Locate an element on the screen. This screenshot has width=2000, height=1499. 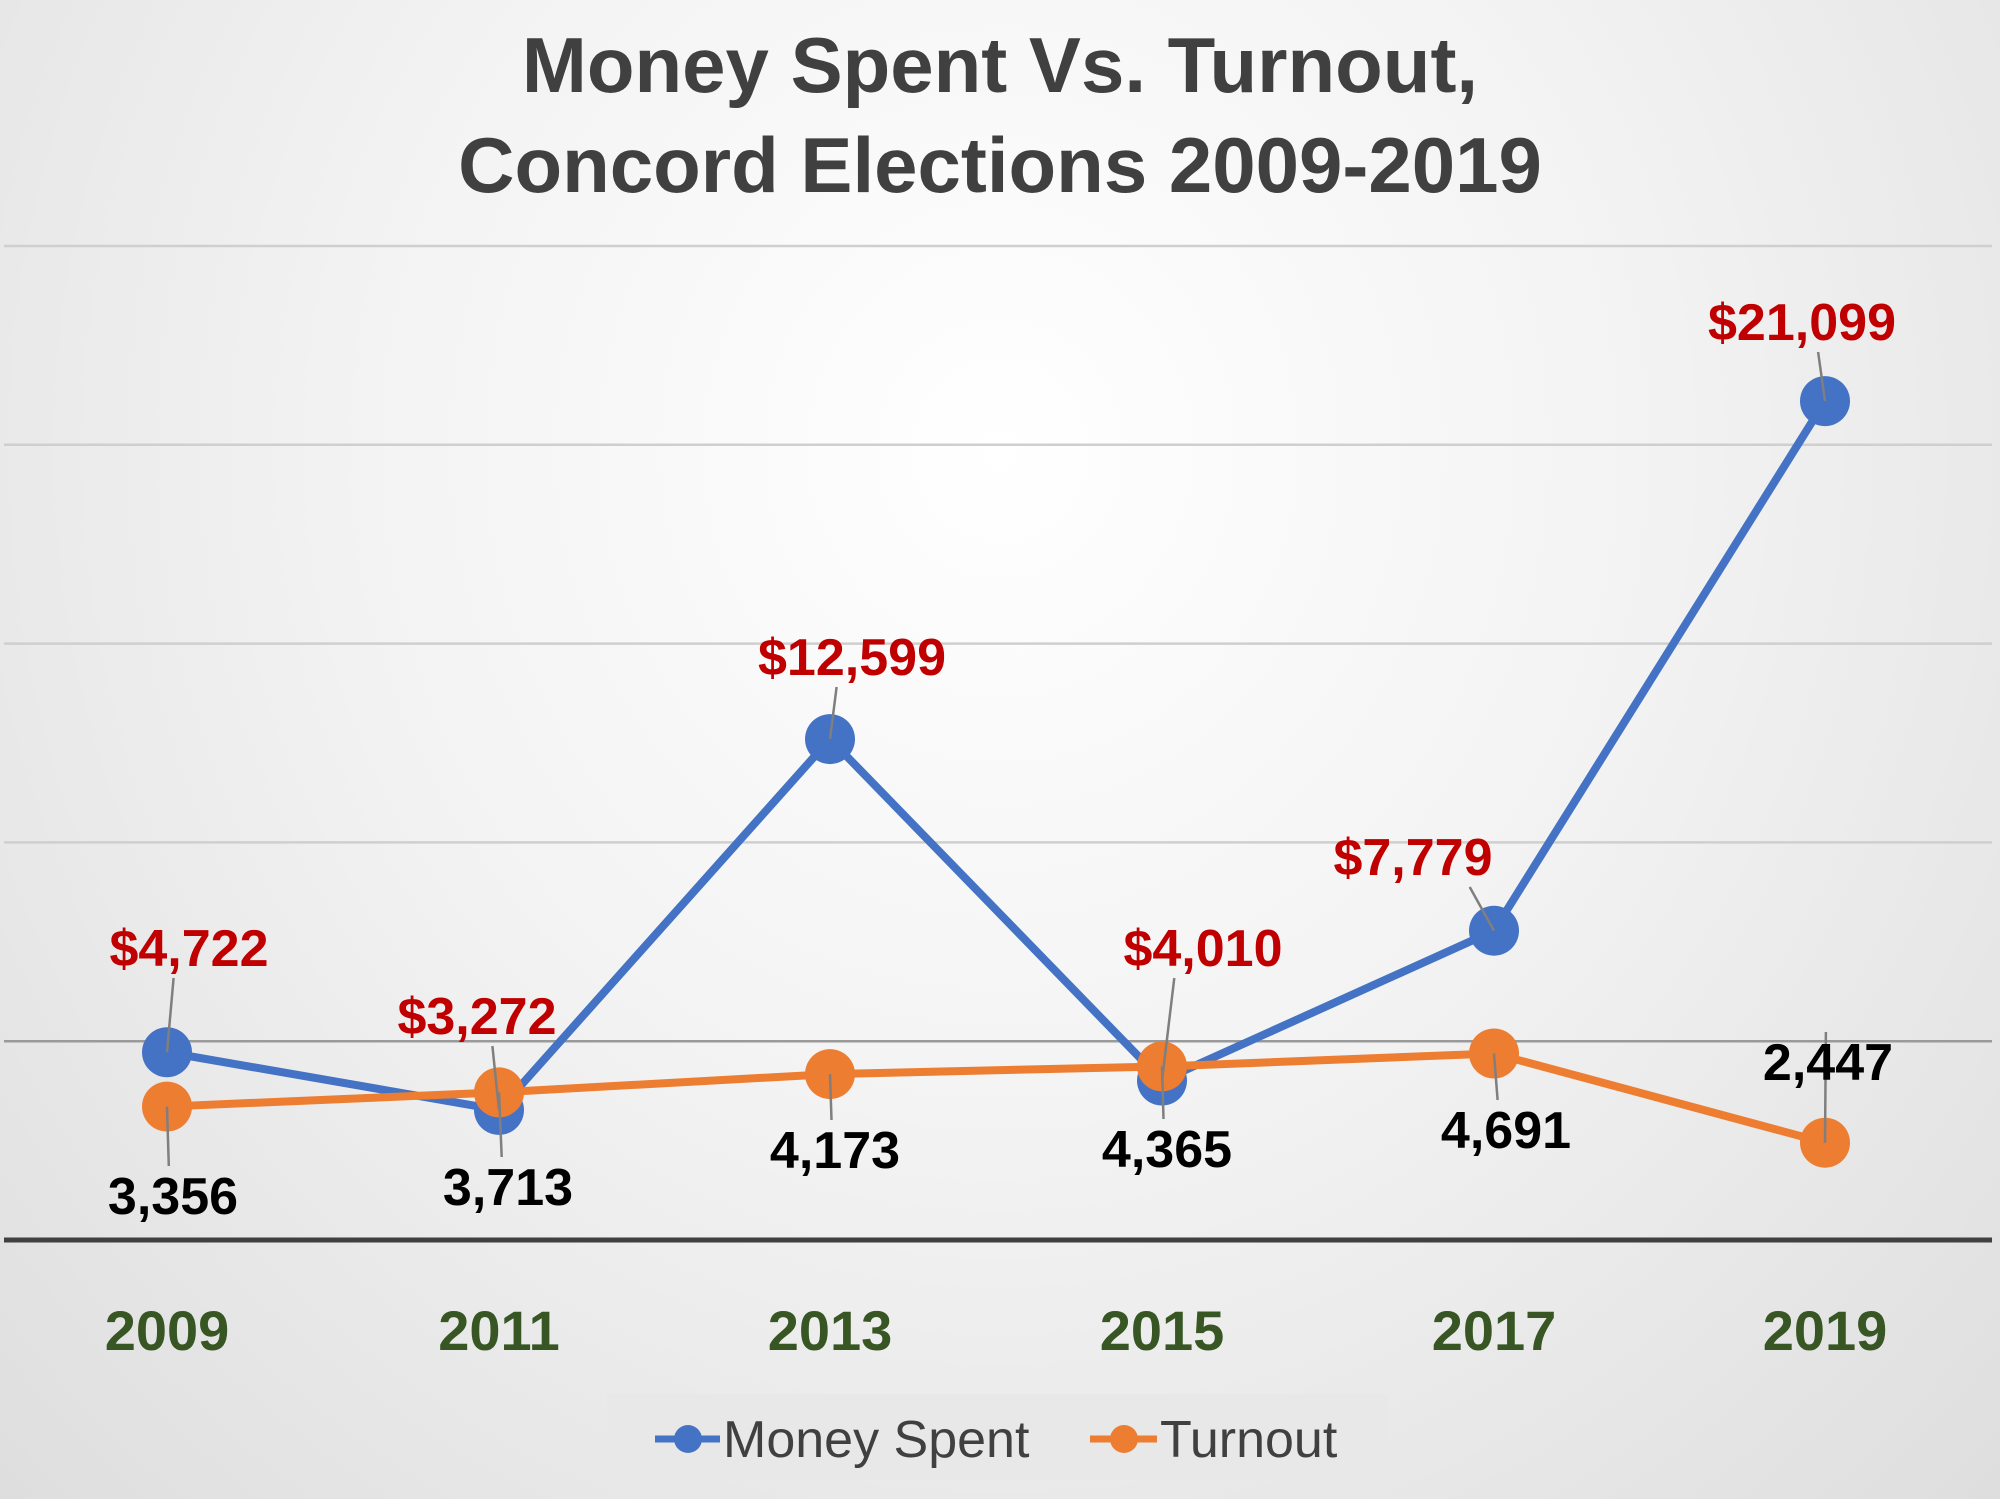
money-spent-data-label: $12,599 is located at coordinates (852, 658).